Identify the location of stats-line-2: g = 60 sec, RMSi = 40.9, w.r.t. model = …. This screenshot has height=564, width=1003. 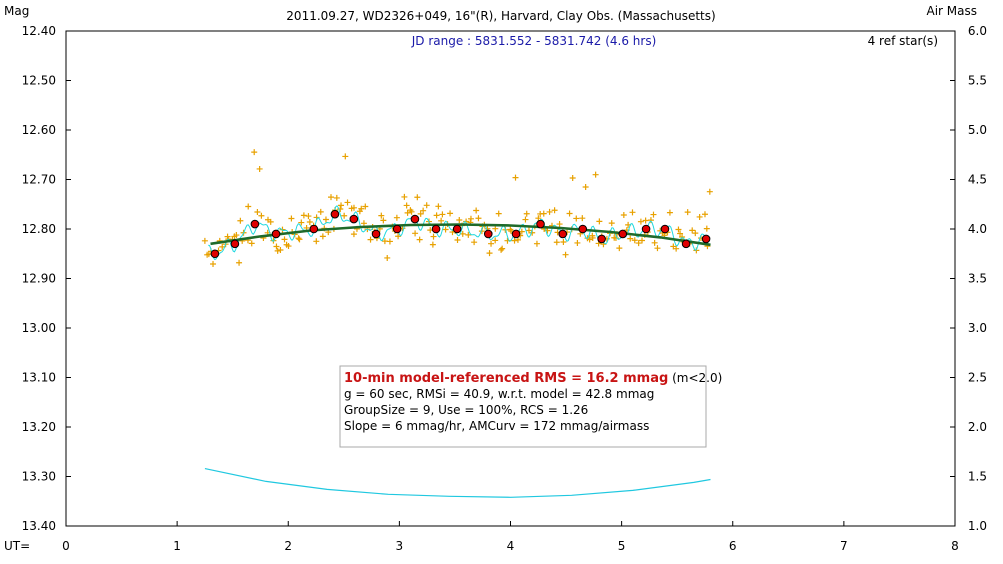
(499, 394).